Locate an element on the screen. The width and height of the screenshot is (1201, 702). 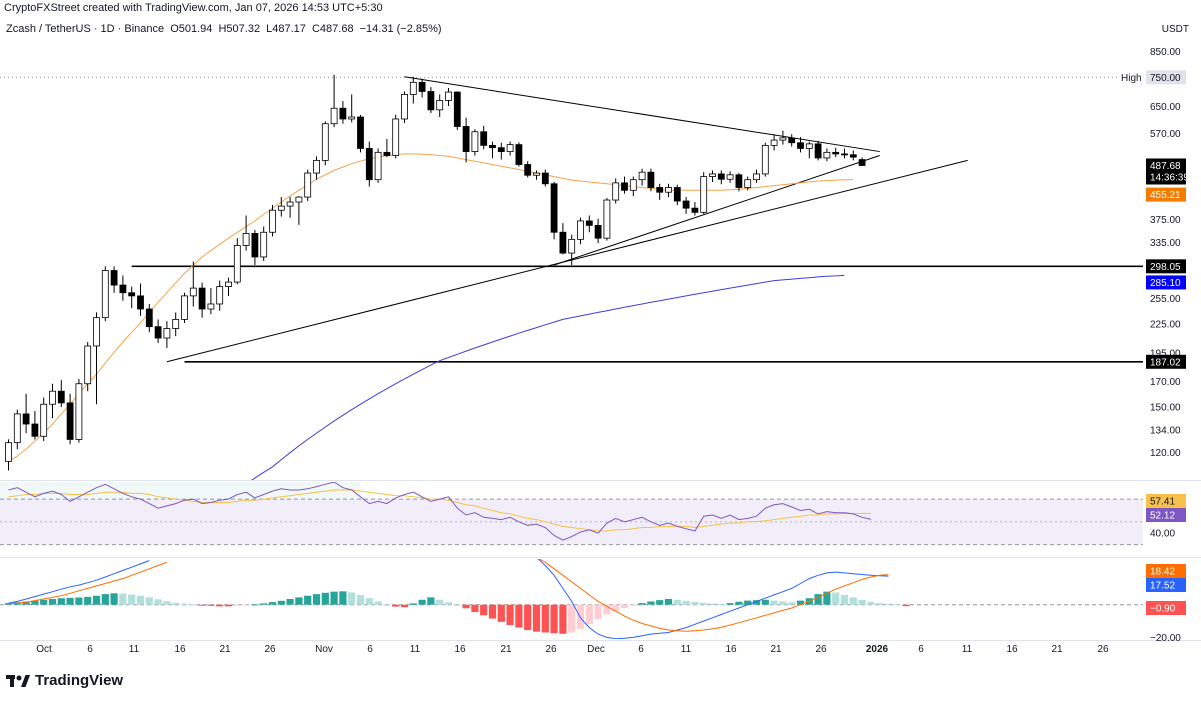
level-price-bg is located at coordinates (1166, 361).